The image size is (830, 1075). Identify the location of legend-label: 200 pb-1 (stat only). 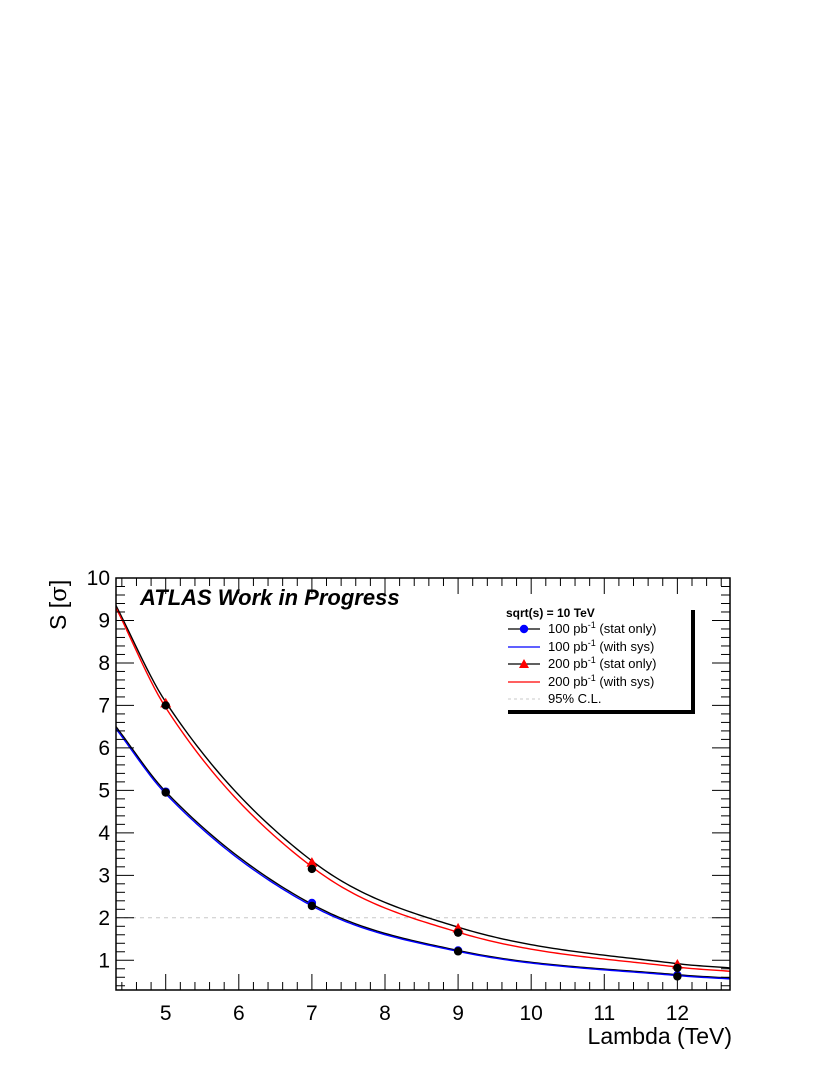
(602, 663).